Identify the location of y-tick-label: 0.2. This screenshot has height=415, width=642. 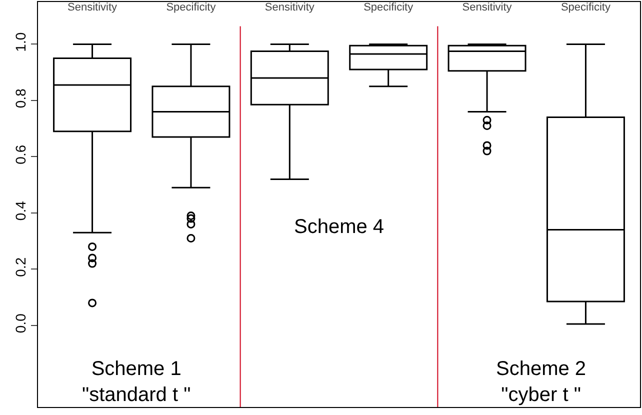
(20, 267).